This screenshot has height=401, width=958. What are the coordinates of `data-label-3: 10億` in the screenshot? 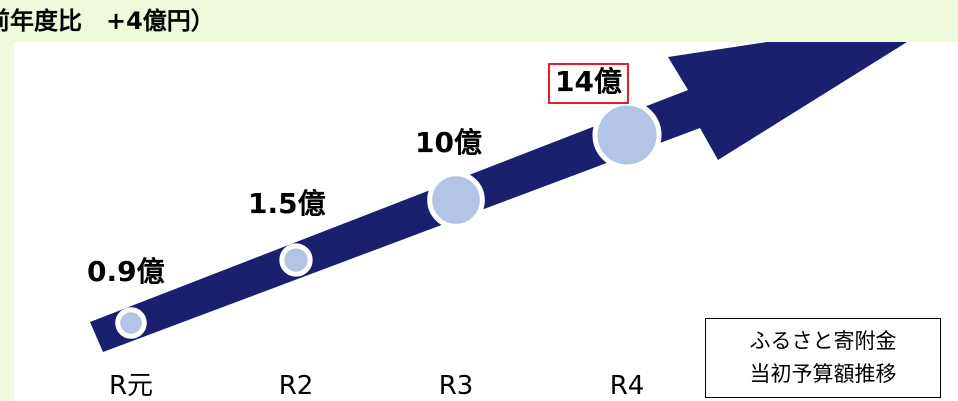 It's located at (448, 142).